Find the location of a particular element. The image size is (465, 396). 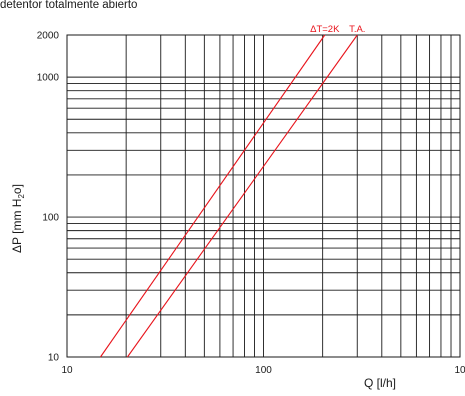

y-axis-title: ΔP [mm H2o] is located at coordinates (18, 218).